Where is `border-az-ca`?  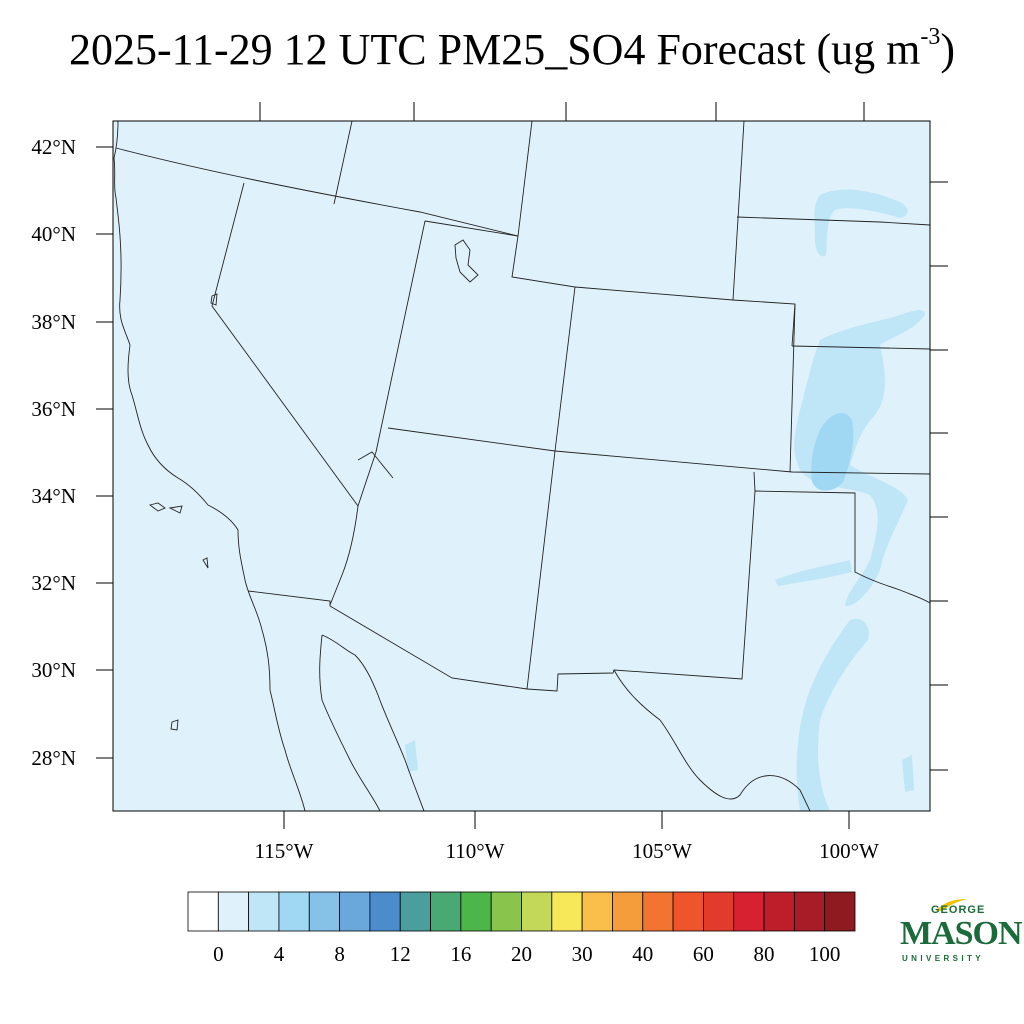
border-az-ca is located at coordinates (353, 528).